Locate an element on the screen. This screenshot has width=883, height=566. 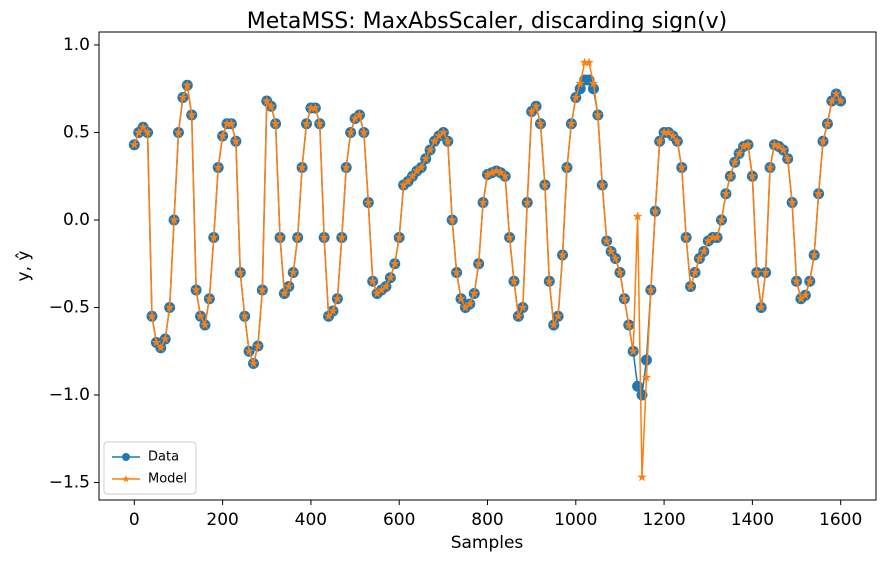
legend-label: Model is located at coordinates (167, 479).